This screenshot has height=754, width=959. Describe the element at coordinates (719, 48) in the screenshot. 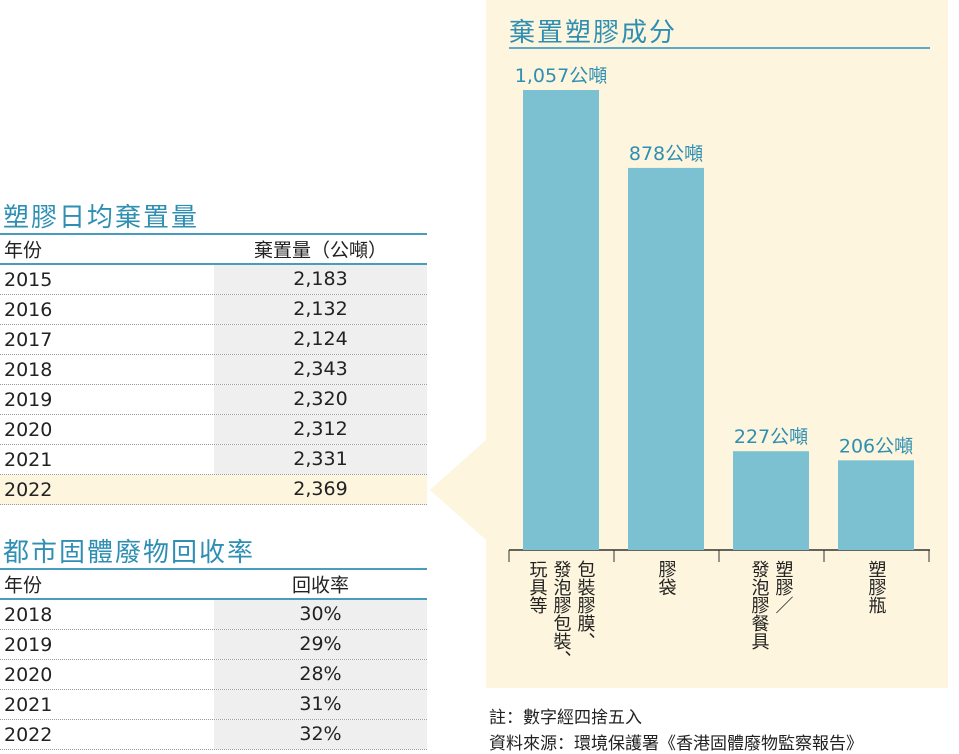

I see `chart-title-rule` at that location.